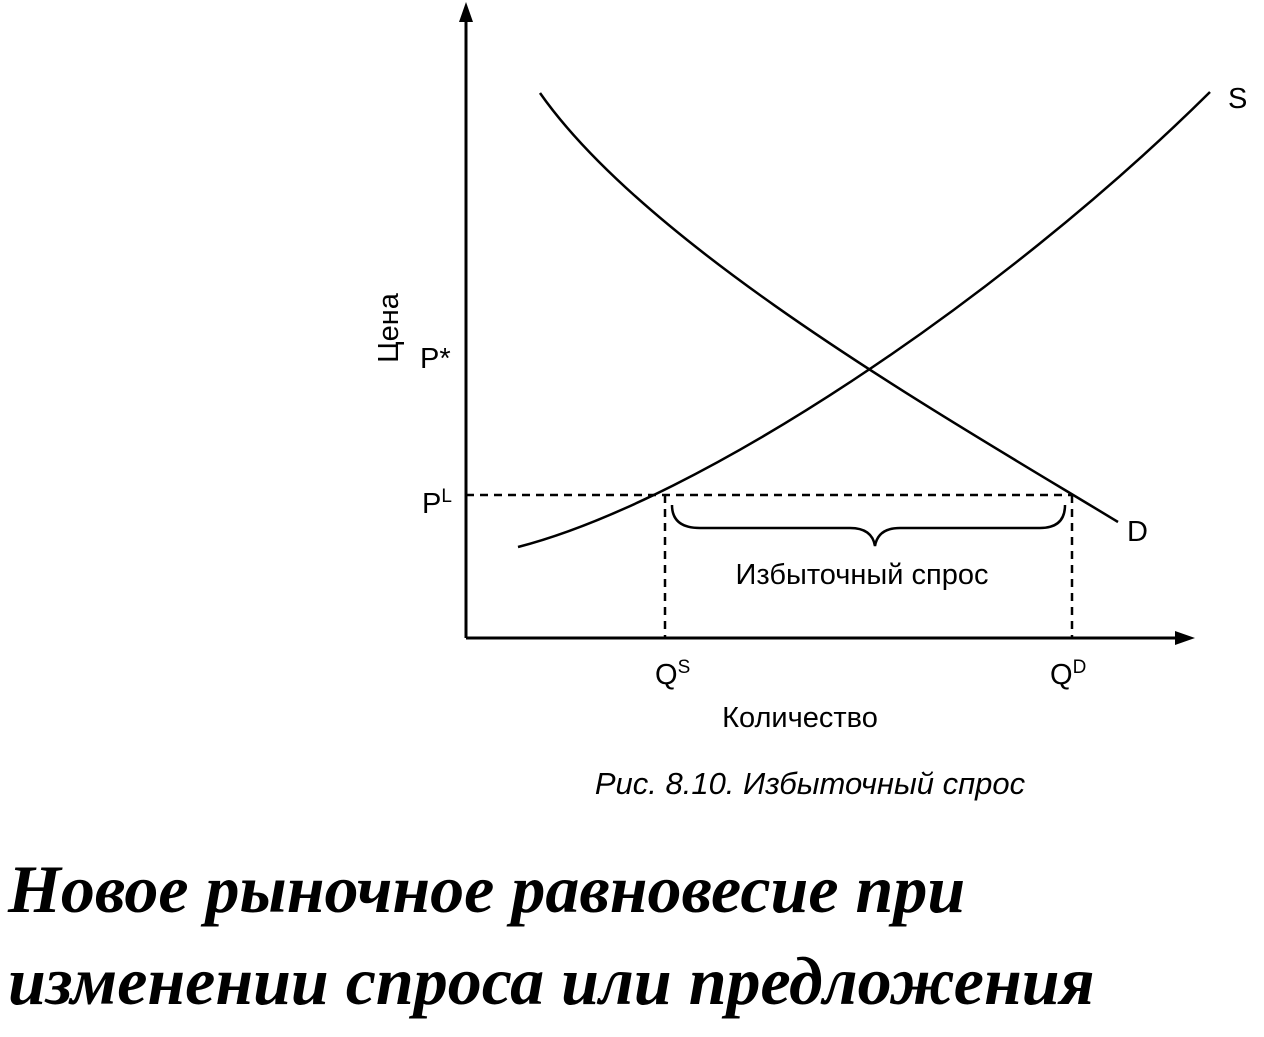  I want to click on p-limit-sup: L, so click(446, 496).